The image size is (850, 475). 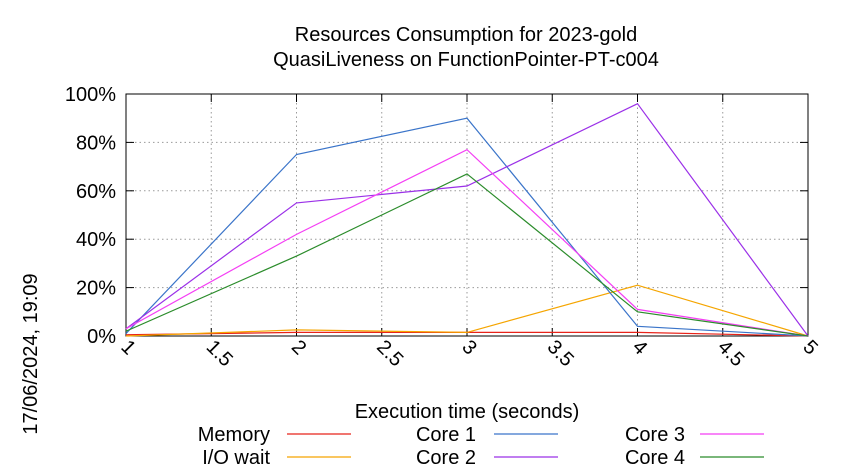 I want to click on chart-title: Resources Consumption for 2023-gold, so click(x=466, y=35).